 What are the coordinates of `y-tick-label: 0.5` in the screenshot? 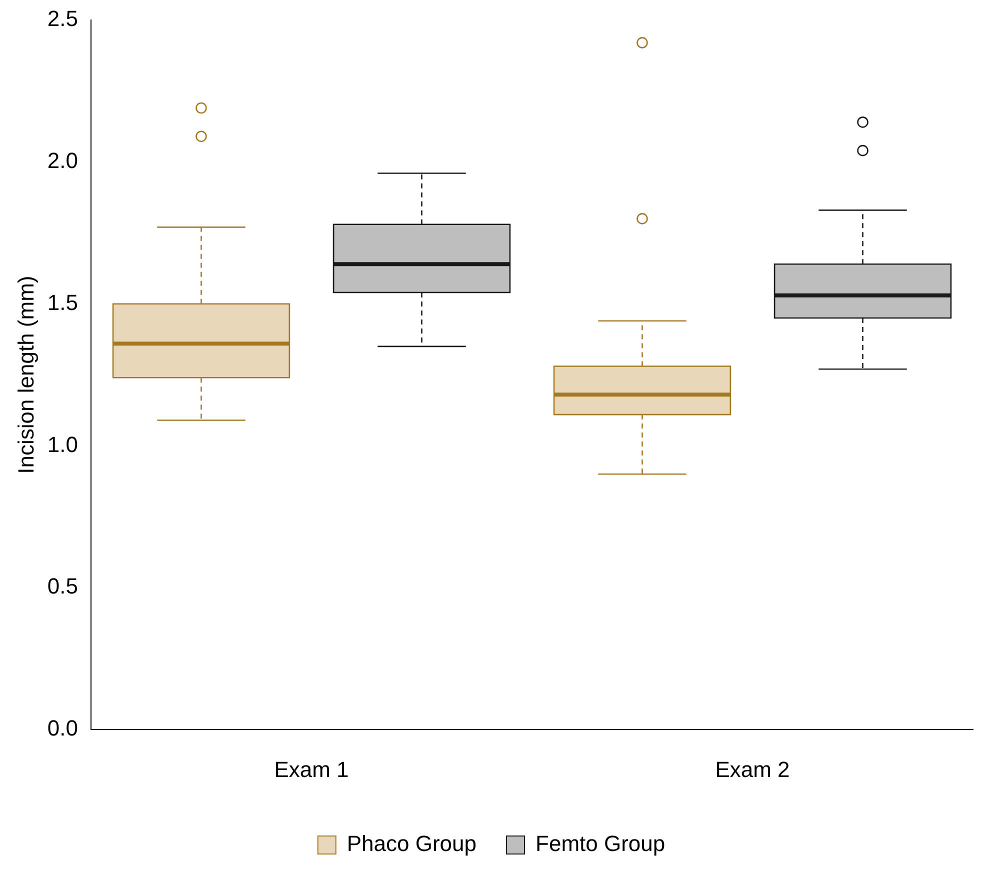 It's located at (62, 586).